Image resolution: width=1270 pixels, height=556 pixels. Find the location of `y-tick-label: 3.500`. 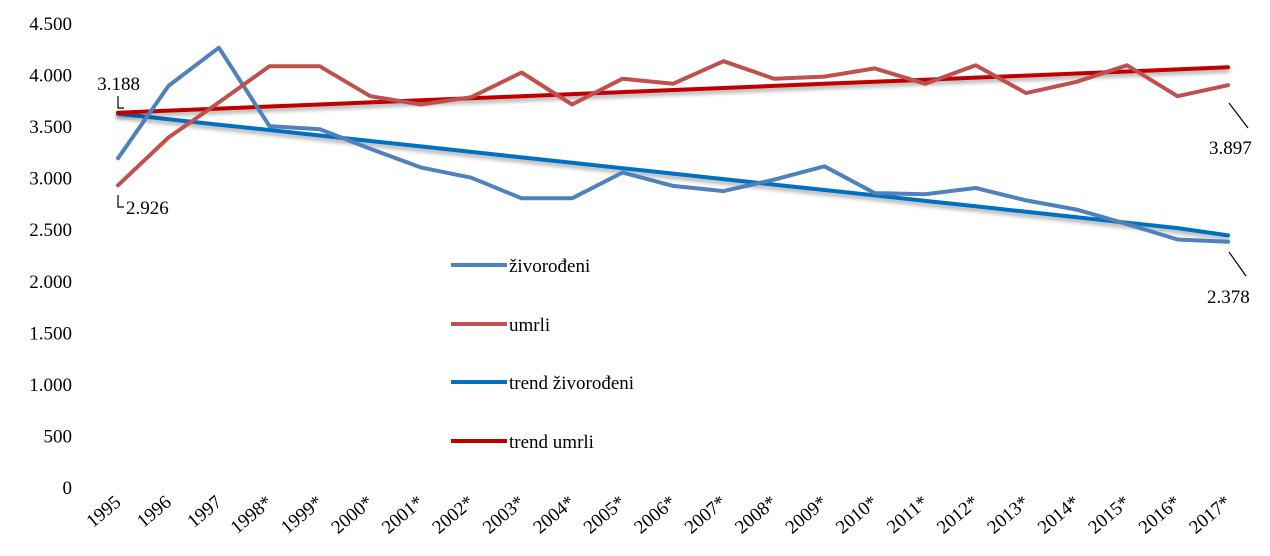

y-tick-label: 3.500 is located at coordinates (50, 127).